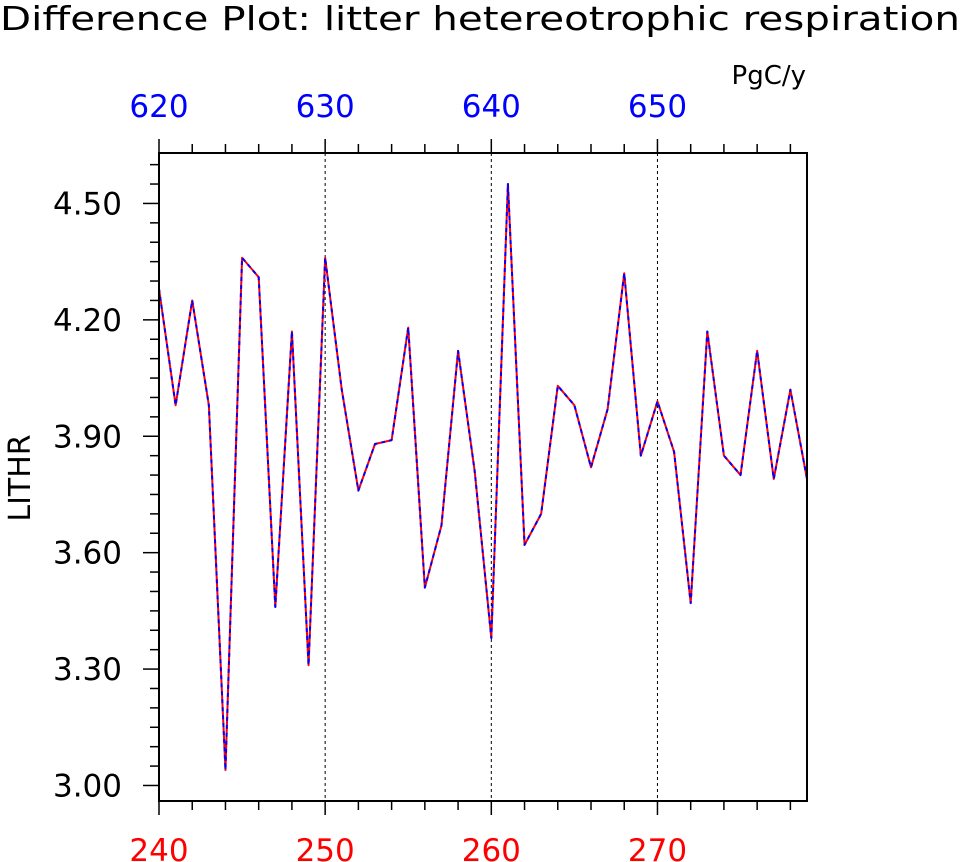 The image size is (962, 862). Describe the element at coordinates (657, 107) in the screenshot. I see `x-tick-label-top: 650` at that location.